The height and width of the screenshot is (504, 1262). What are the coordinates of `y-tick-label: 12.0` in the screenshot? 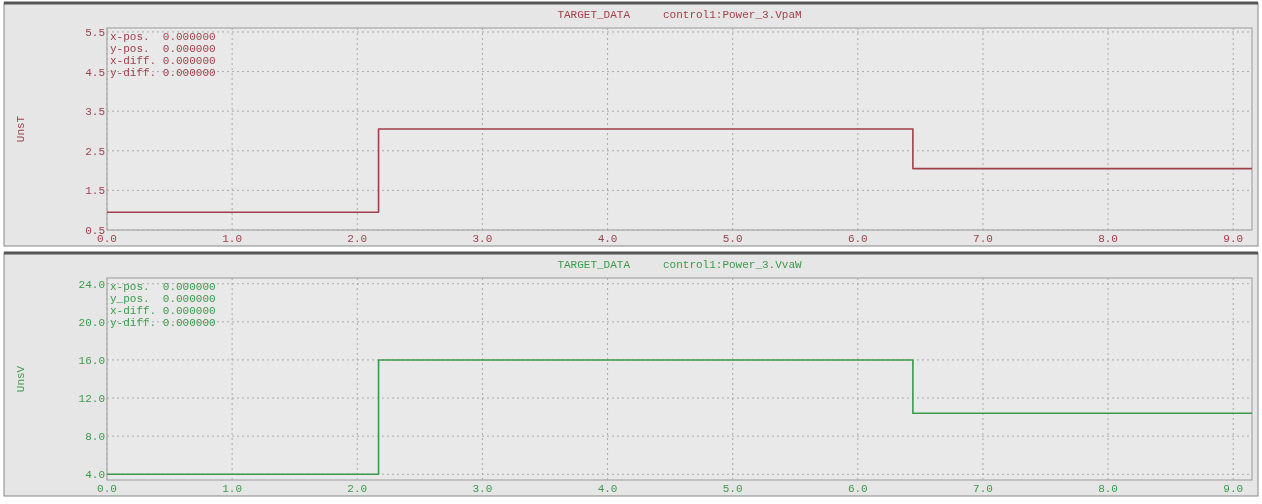 It's located at (91, 399).